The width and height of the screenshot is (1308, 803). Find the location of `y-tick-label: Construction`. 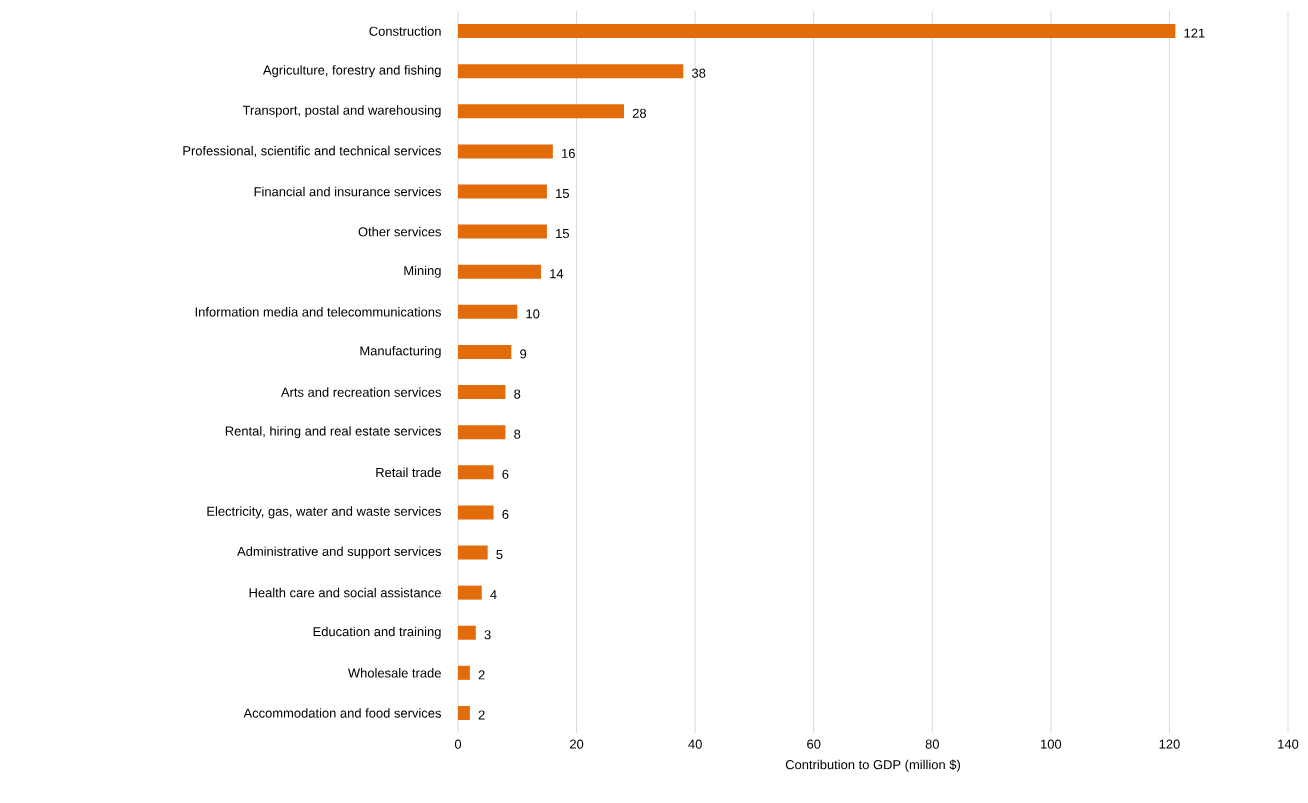

y-tick-label: Construction is located at coordinates (405, 31).